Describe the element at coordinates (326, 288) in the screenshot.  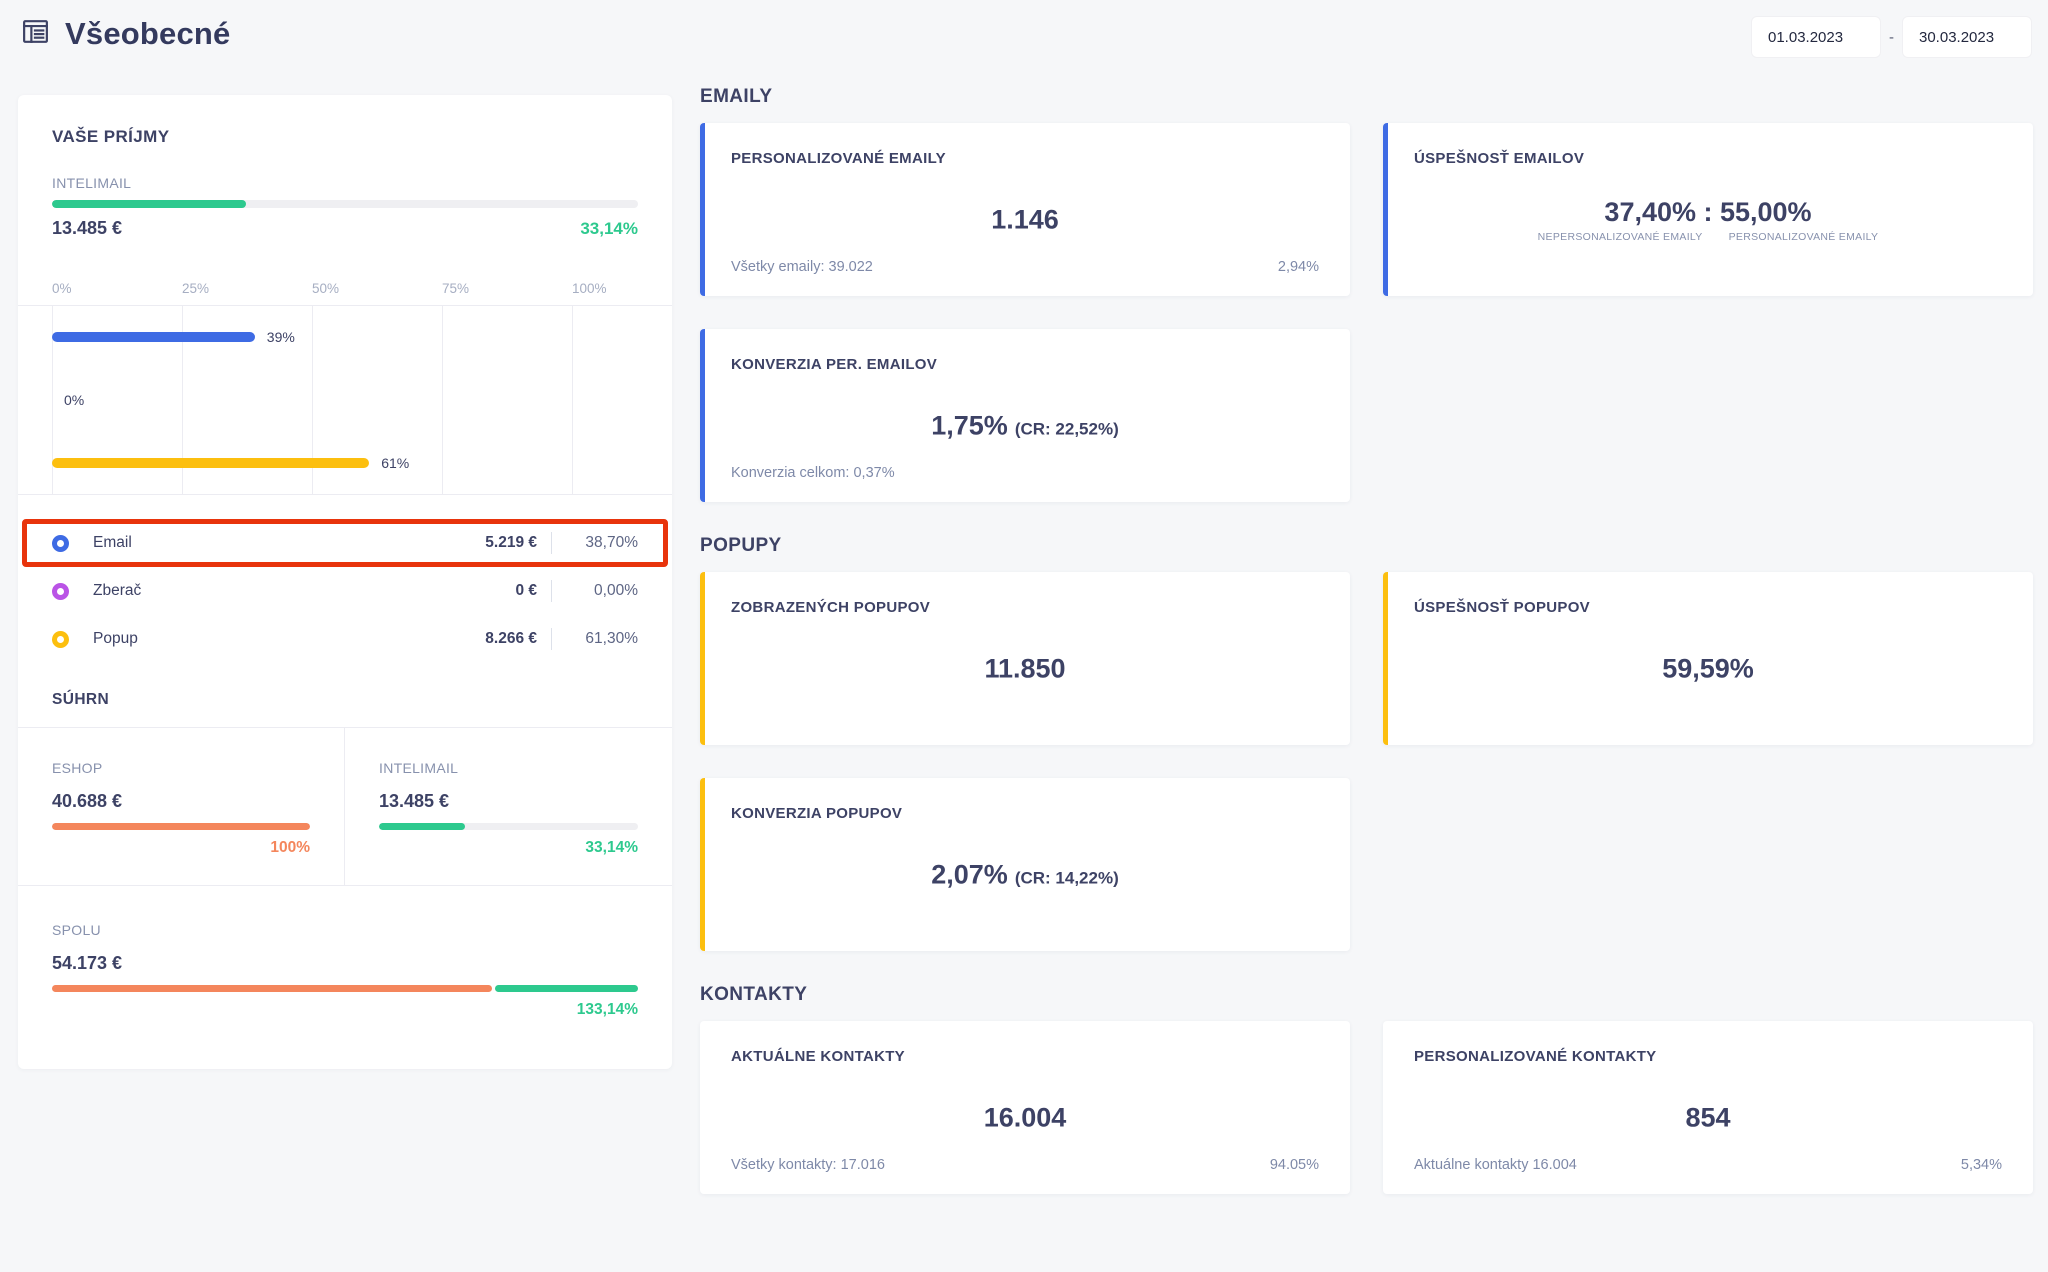
I see `axis-tick-50: 50%` at that location.